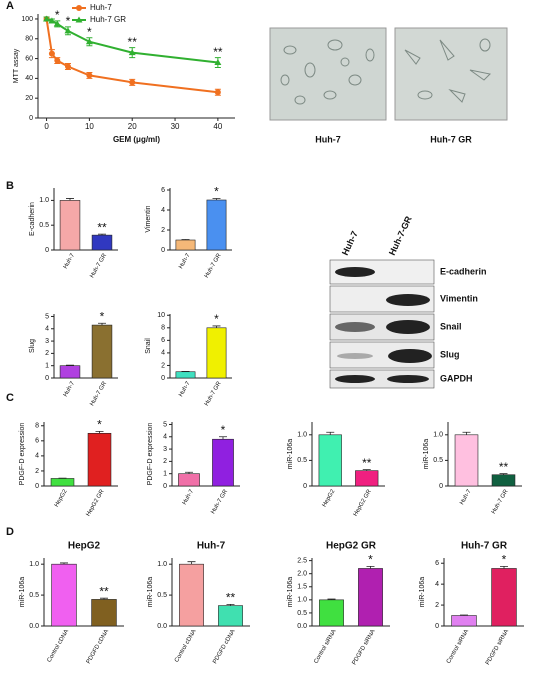 The image size is (550, 695). What do you see at coordinates (161, 315) in the screenshot?
I see `y-tick-label: 10` at bounding box center [161, 315].